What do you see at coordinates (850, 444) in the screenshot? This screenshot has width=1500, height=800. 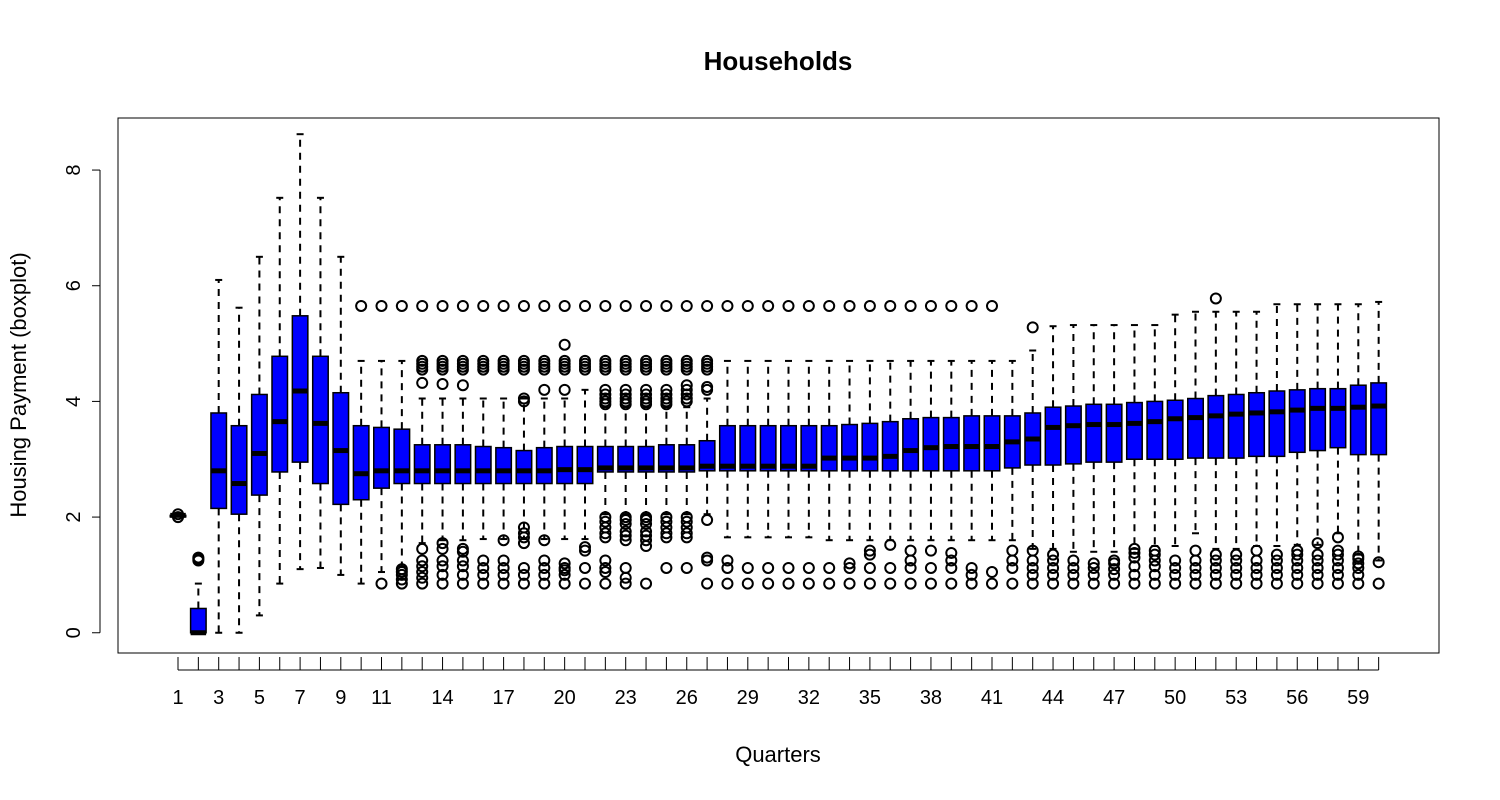 I see `box-q34` at bounding box center [850, 444].